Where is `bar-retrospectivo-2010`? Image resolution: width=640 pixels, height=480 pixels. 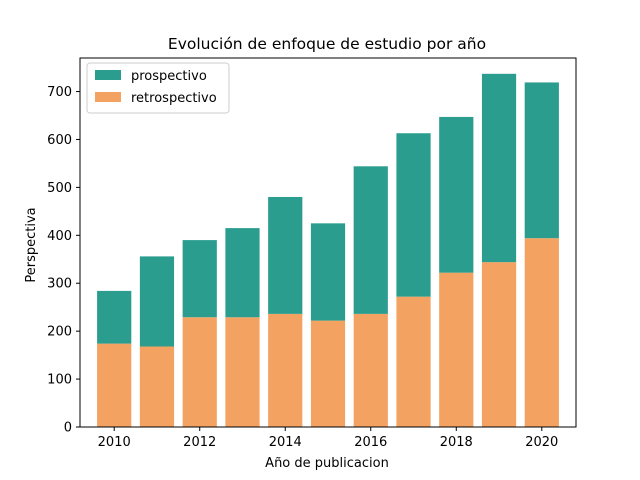
bar-retrospectivo-2010 is located at coordinates (114, 385).